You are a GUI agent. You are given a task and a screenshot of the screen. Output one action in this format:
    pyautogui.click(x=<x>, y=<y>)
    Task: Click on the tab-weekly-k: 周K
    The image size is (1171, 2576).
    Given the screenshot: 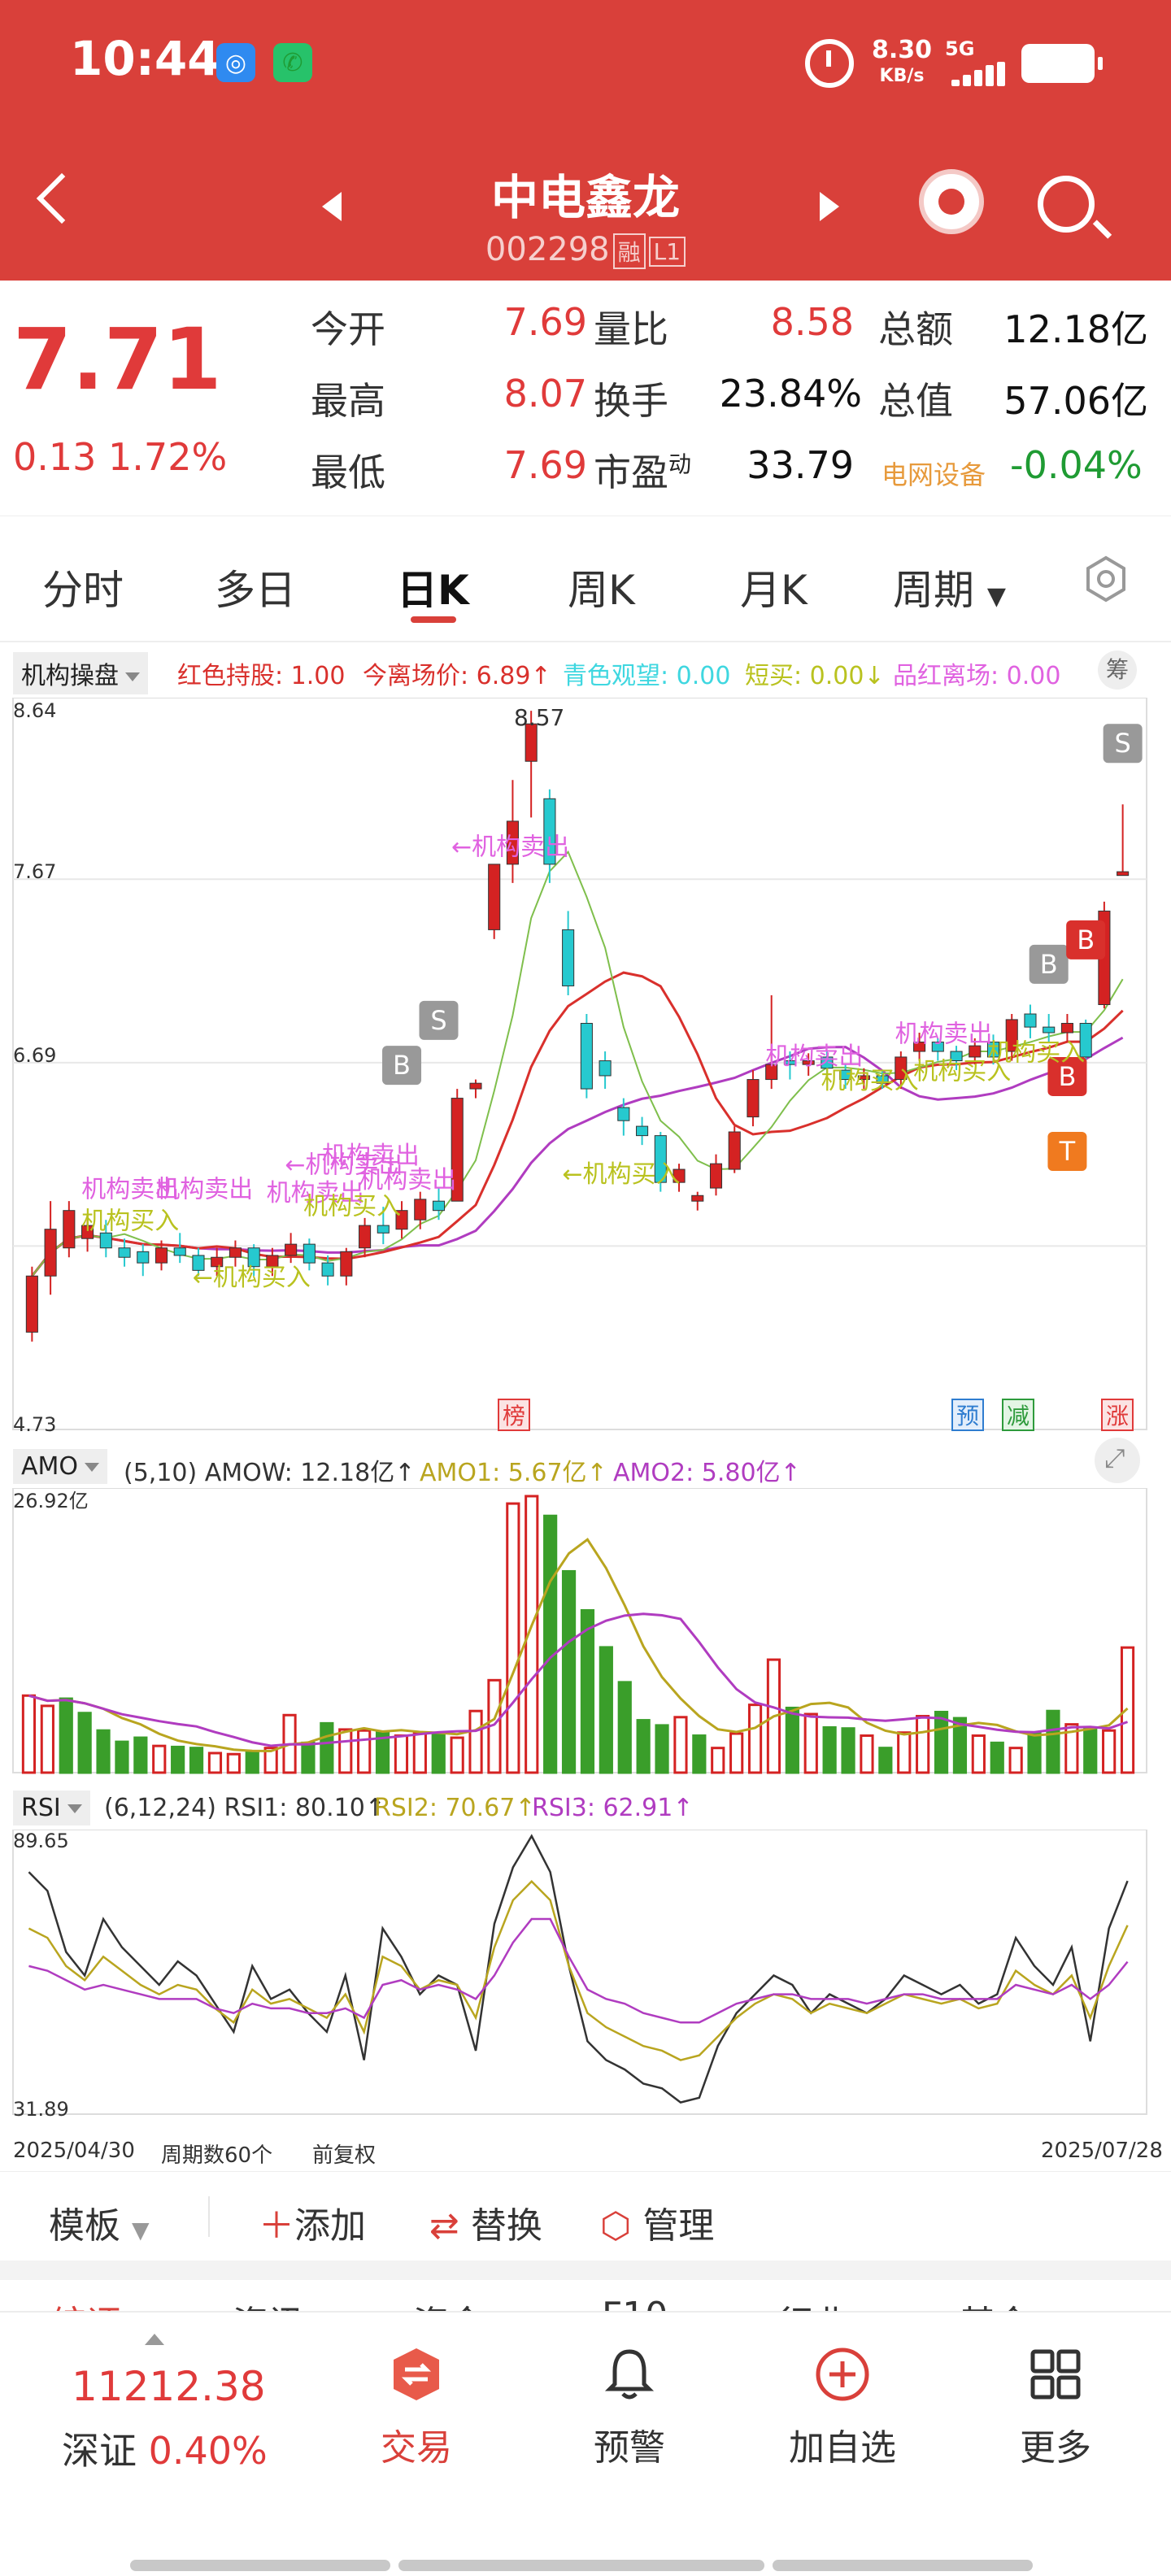 What is the action you would take?
    pyautogui.click(x=602, y=590)
    